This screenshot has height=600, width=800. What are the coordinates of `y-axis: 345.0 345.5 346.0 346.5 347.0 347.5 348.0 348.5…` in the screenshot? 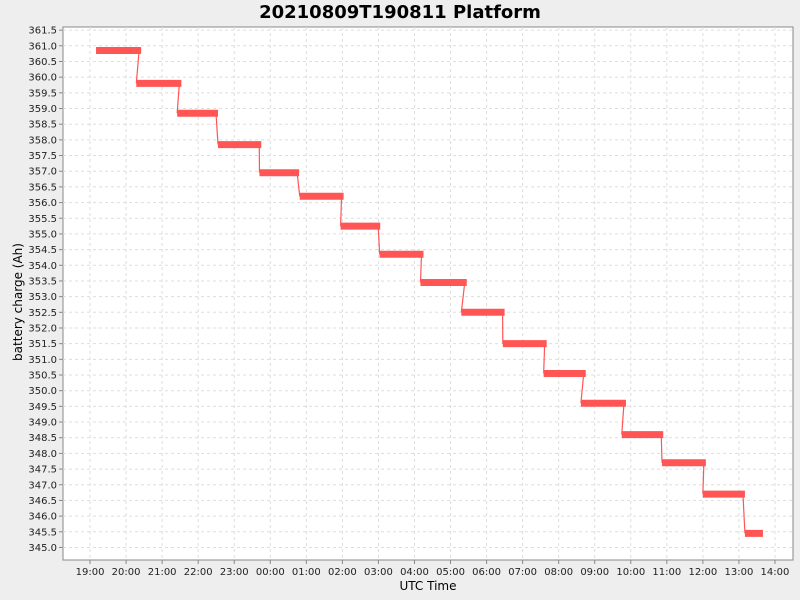 It's located at (45, 290).